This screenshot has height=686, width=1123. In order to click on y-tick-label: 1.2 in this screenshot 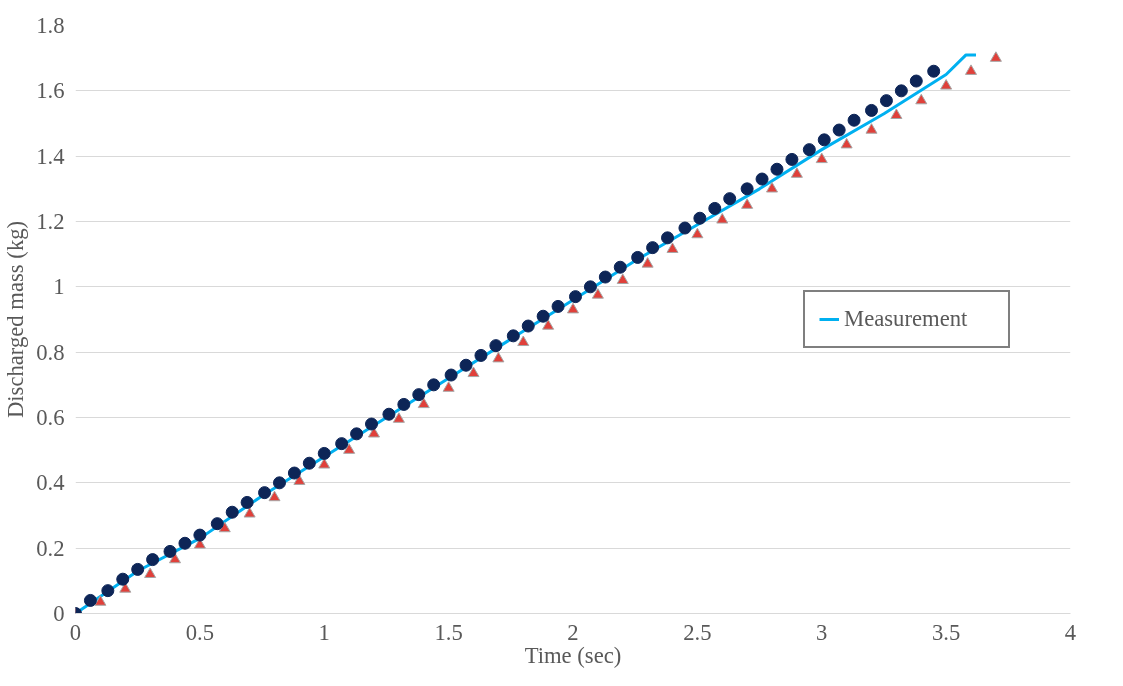, I will do `click(50, 221)`.